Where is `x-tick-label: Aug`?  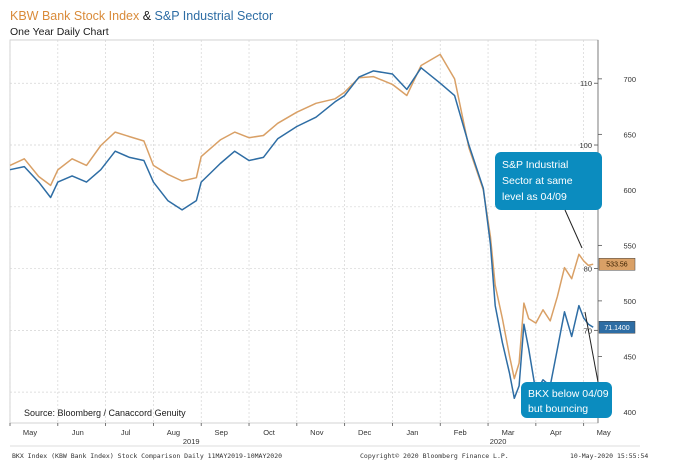 x-tick-label: Aug is located at coordinates (173, 432).